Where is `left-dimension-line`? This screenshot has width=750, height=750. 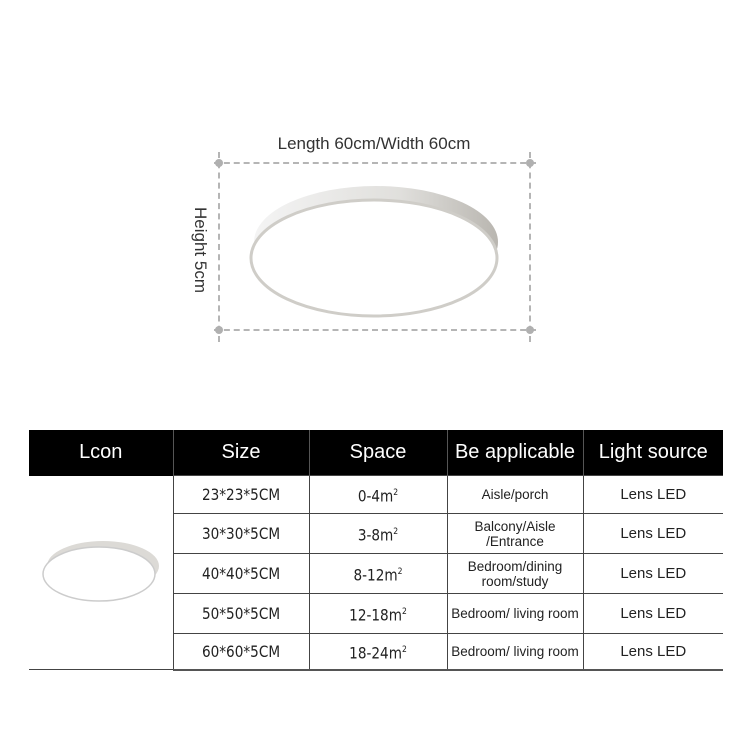 left-dimension-line is located at coordinates (219, 247).